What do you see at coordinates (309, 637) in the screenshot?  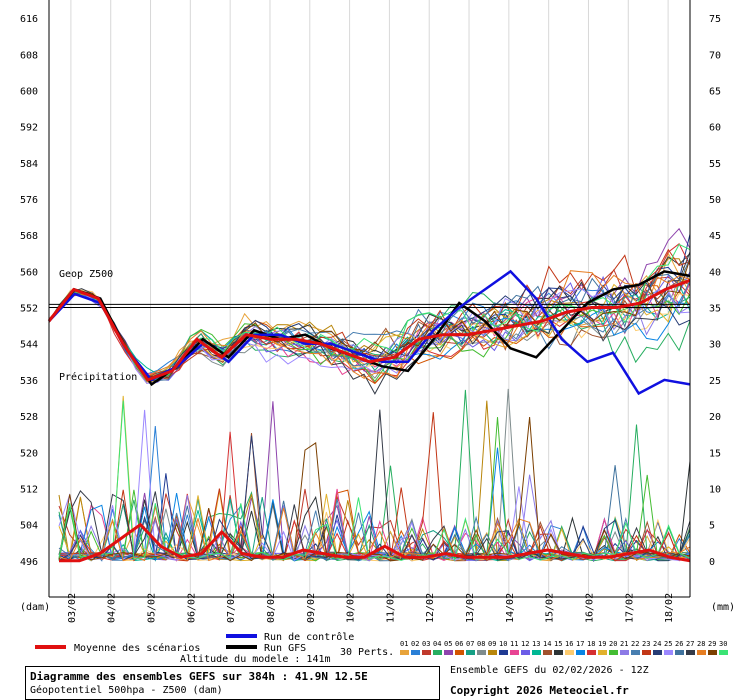 I see `legend-control-label: Run de contrôle` at bounding box center [309, 637].